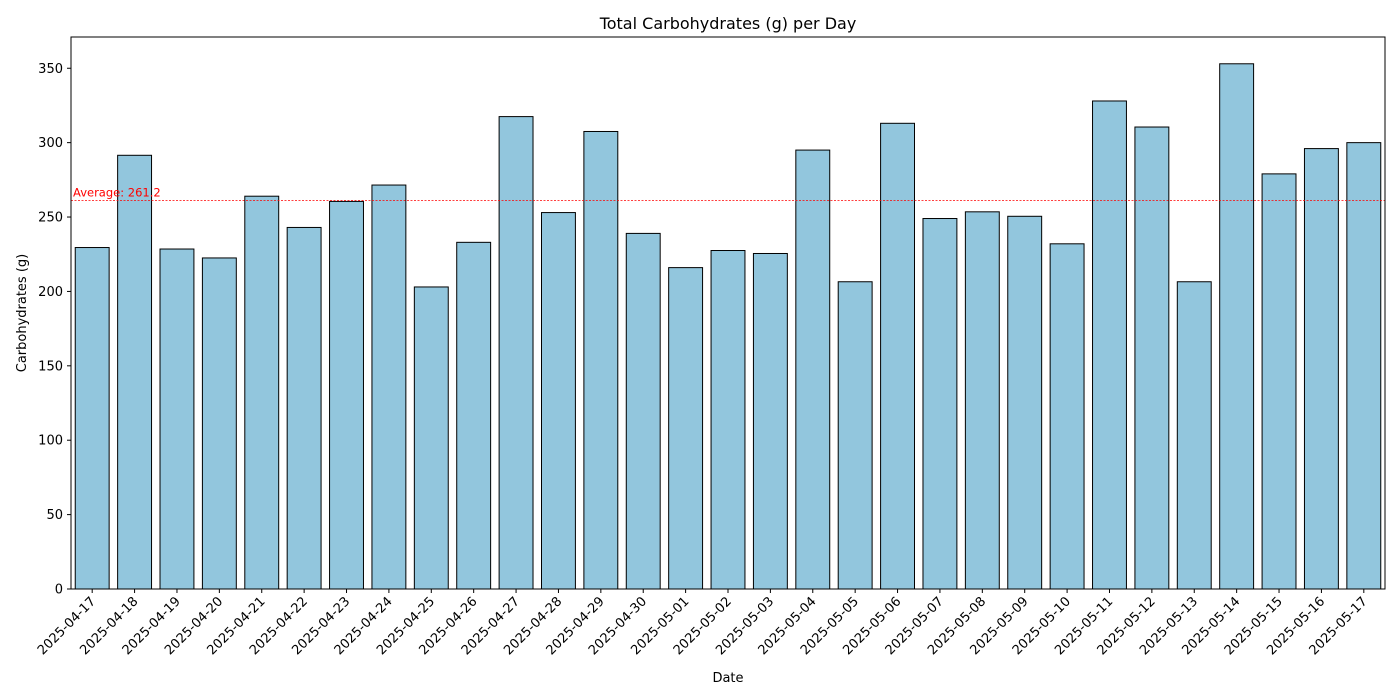 This screenshot has height=700, width=1400. I want to click on average-layer: Average: 261.2, so click(728, 193).